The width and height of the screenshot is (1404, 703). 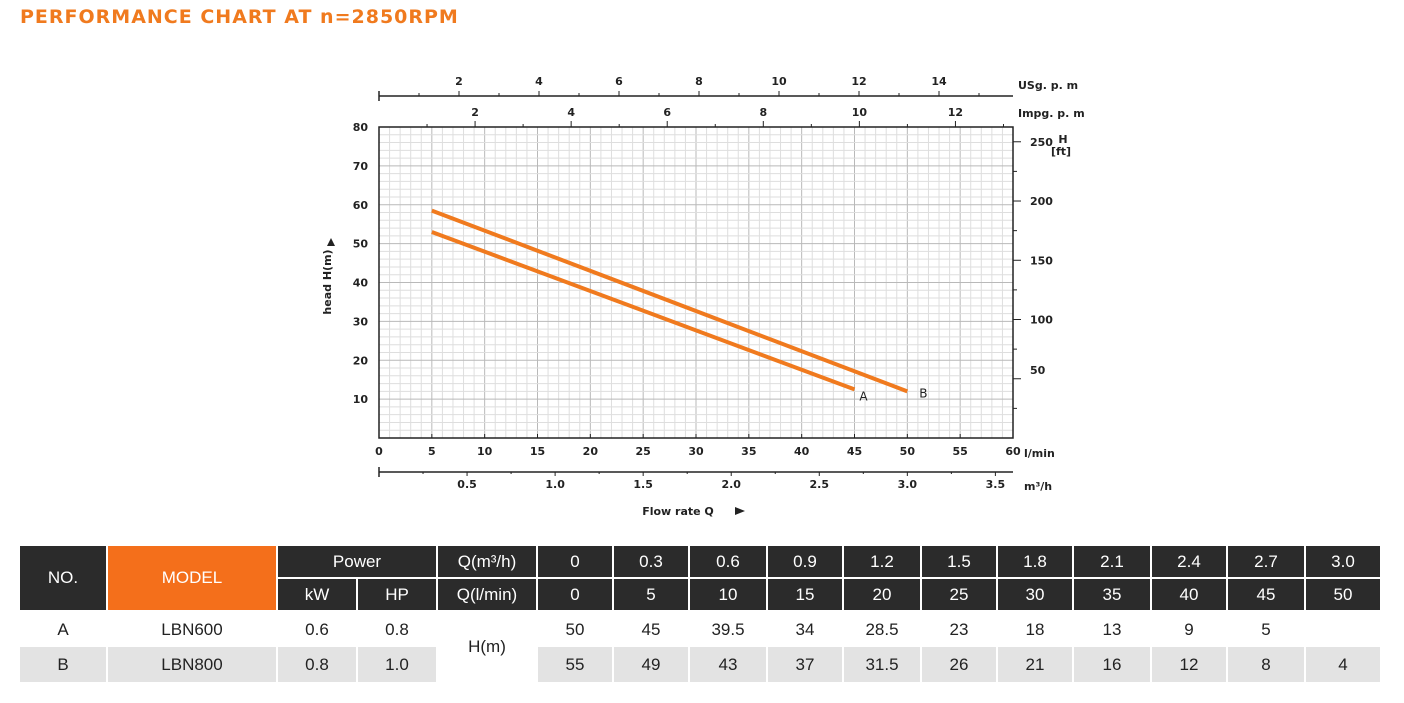 I want to click on q-m3h-cell: 1.2, so click(x=882, y=562).